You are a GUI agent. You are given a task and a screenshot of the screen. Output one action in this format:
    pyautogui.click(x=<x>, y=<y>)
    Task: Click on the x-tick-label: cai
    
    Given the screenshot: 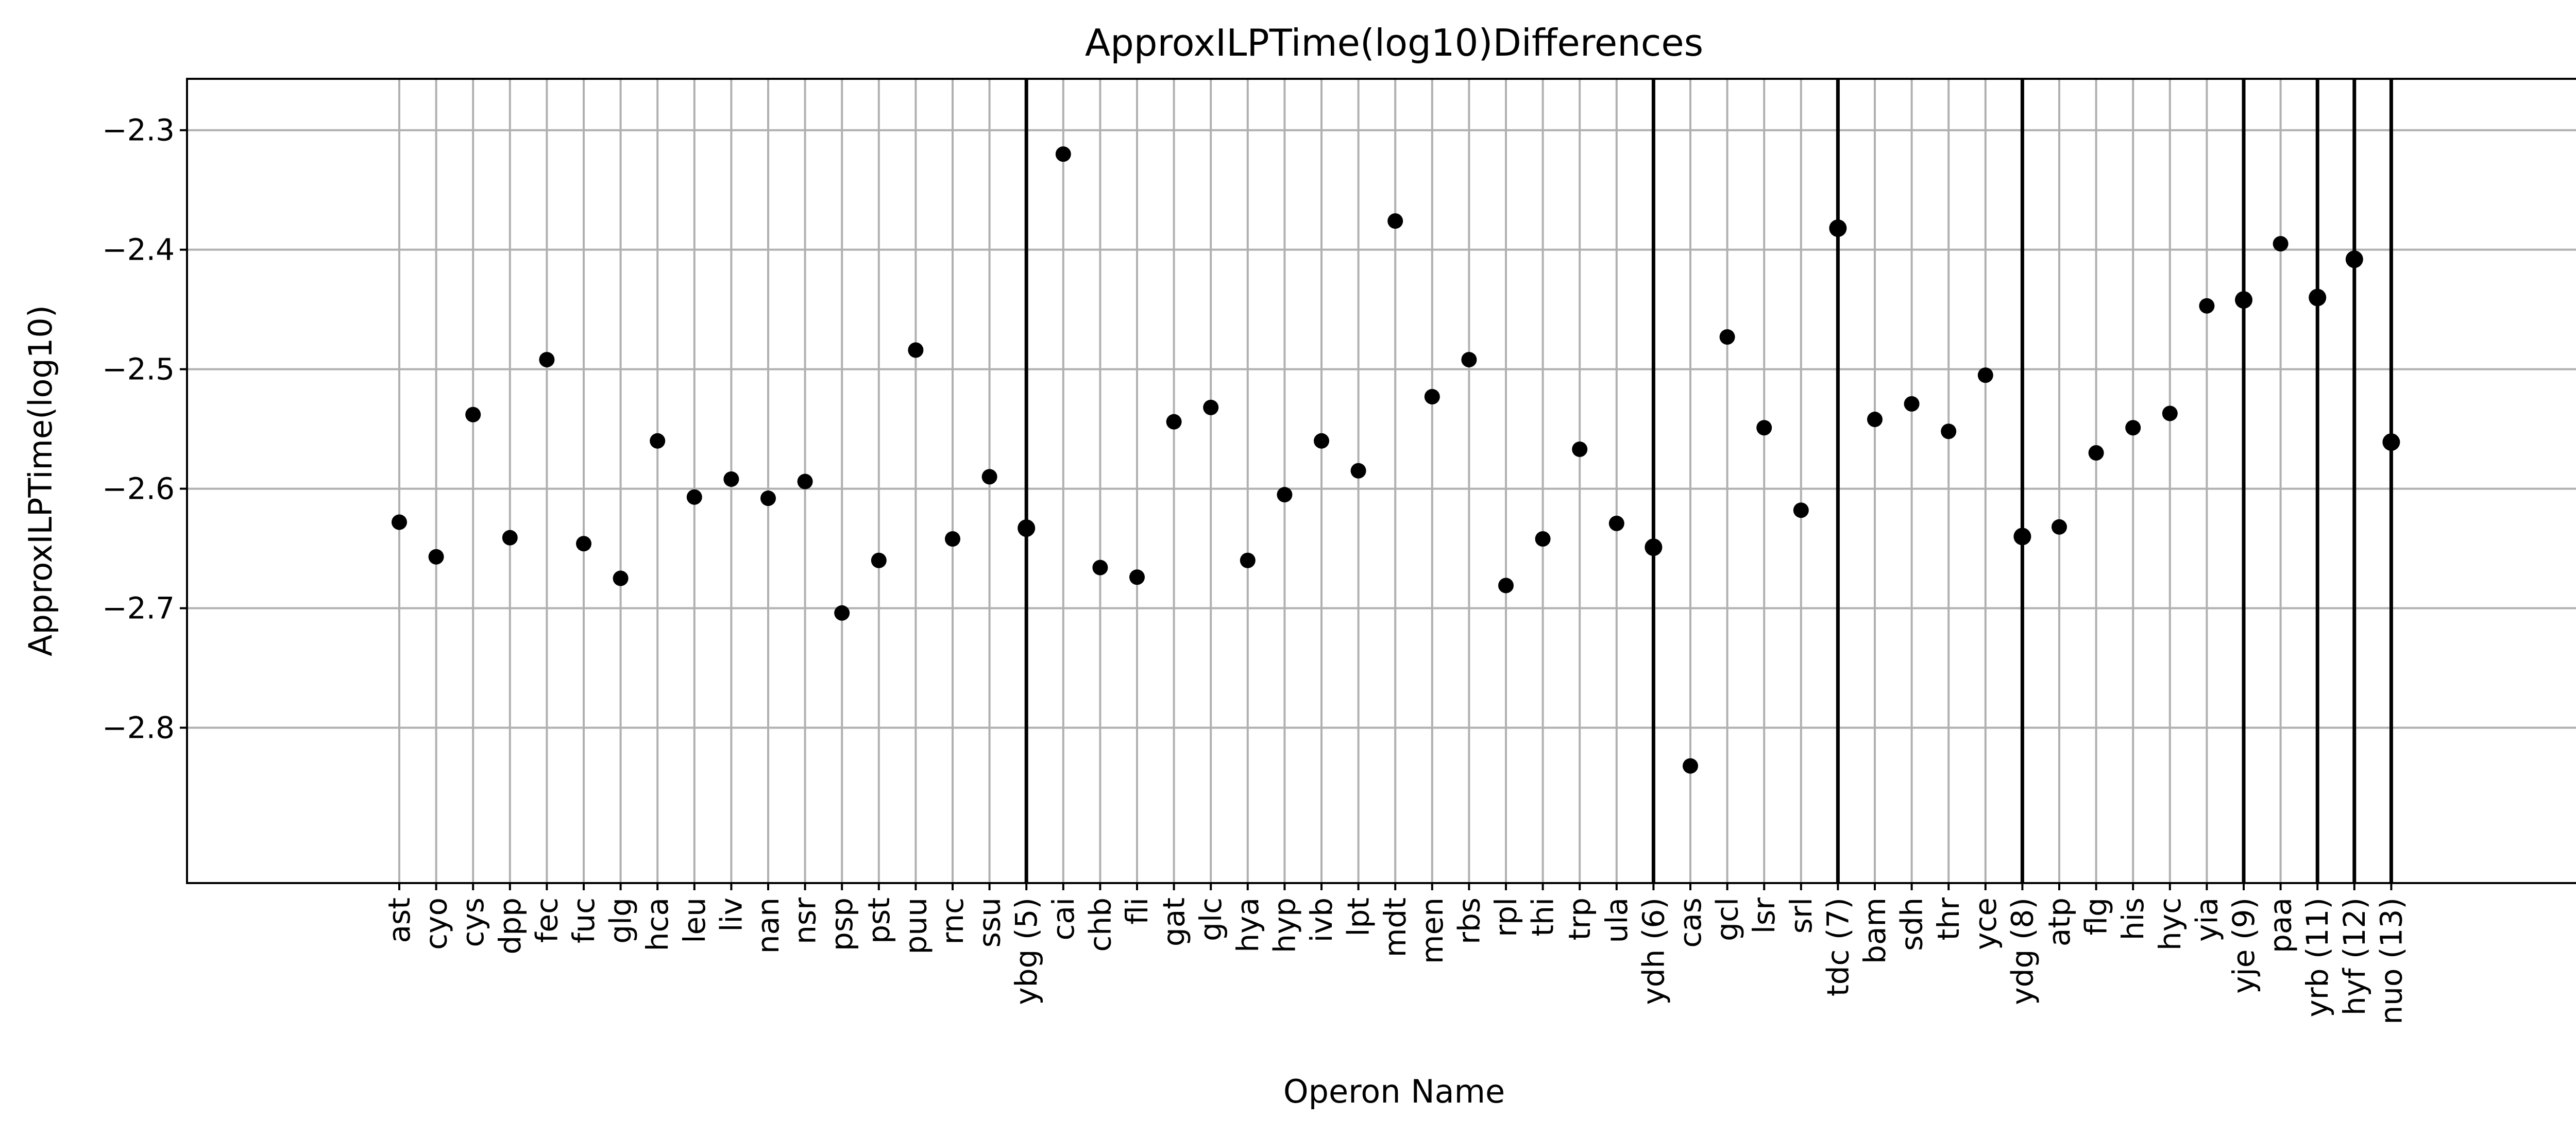 What is the action you would take?
    pyautogui.click(x=1063, y=919)
    